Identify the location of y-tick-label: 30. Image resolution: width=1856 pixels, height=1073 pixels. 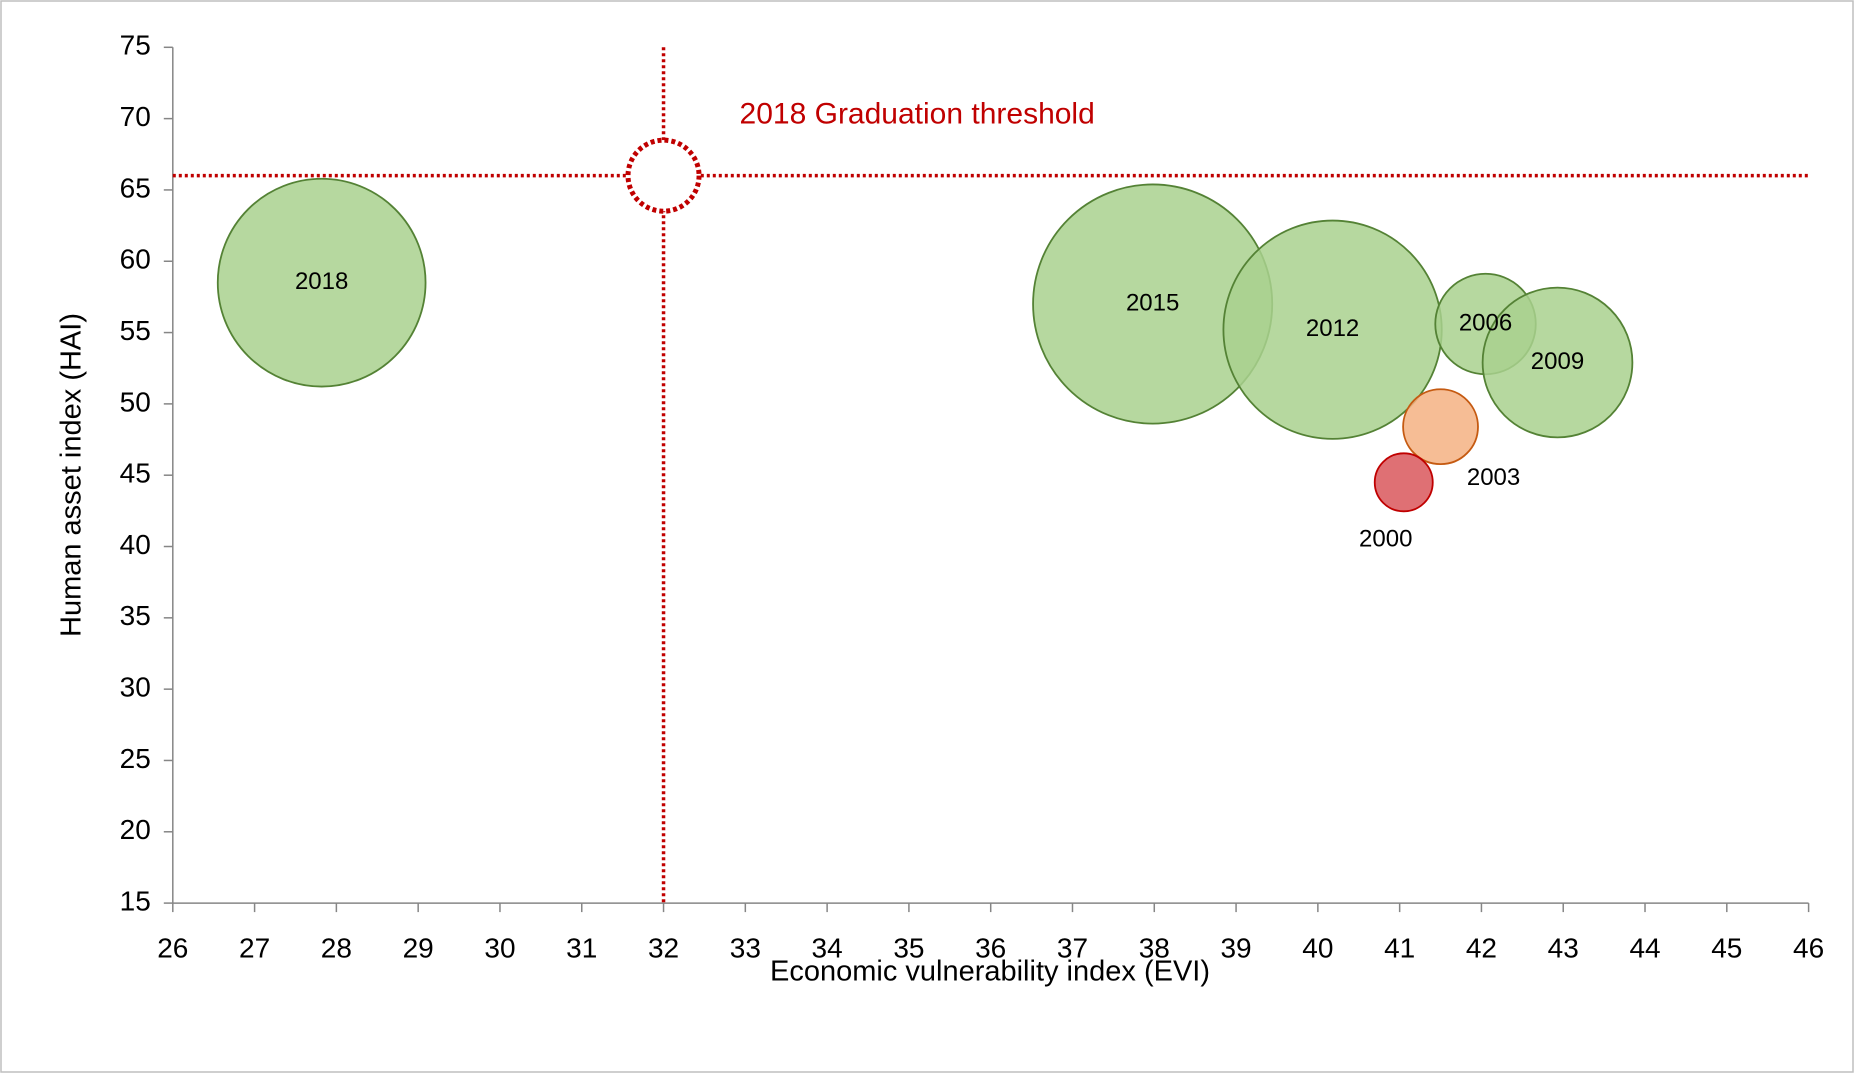
(135, 687).